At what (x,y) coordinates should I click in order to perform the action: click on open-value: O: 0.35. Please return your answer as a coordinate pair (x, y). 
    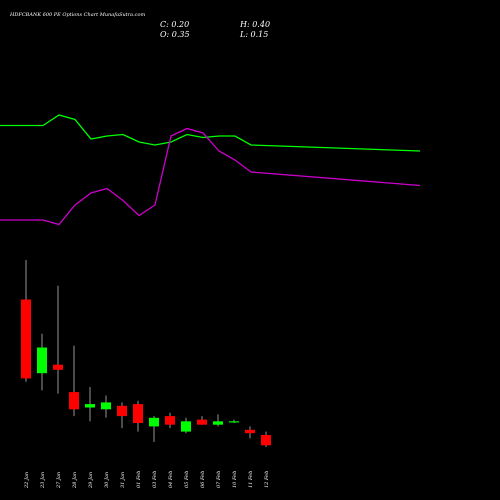
    Looking at the image, I should click on (175, 34).